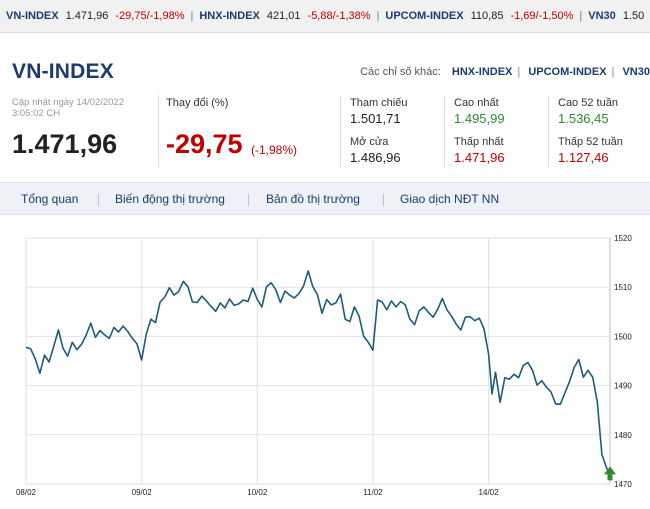 Image resolution: width=650 pixels, height=509 pixels. What do you see at coordinates (313, 199) in the screenshot?
I see `tab-market-map: Bản đồ thị trường` at bounding box center [313, 199].